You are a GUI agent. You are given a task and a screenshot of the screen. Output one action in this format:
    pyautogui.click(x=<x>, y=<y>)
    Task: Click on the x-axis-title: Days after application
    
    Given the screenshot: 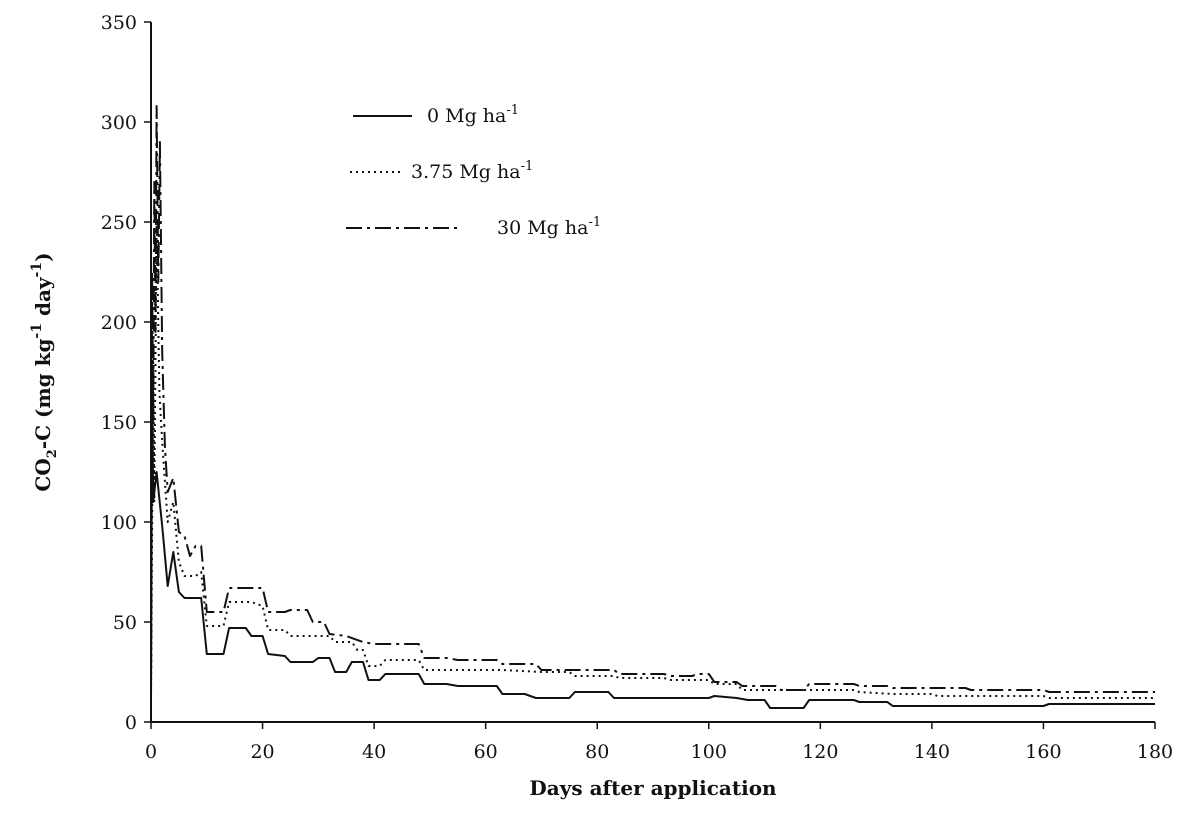 What is the action you would take?
    pyautogui.click(x=653, y=788)
    